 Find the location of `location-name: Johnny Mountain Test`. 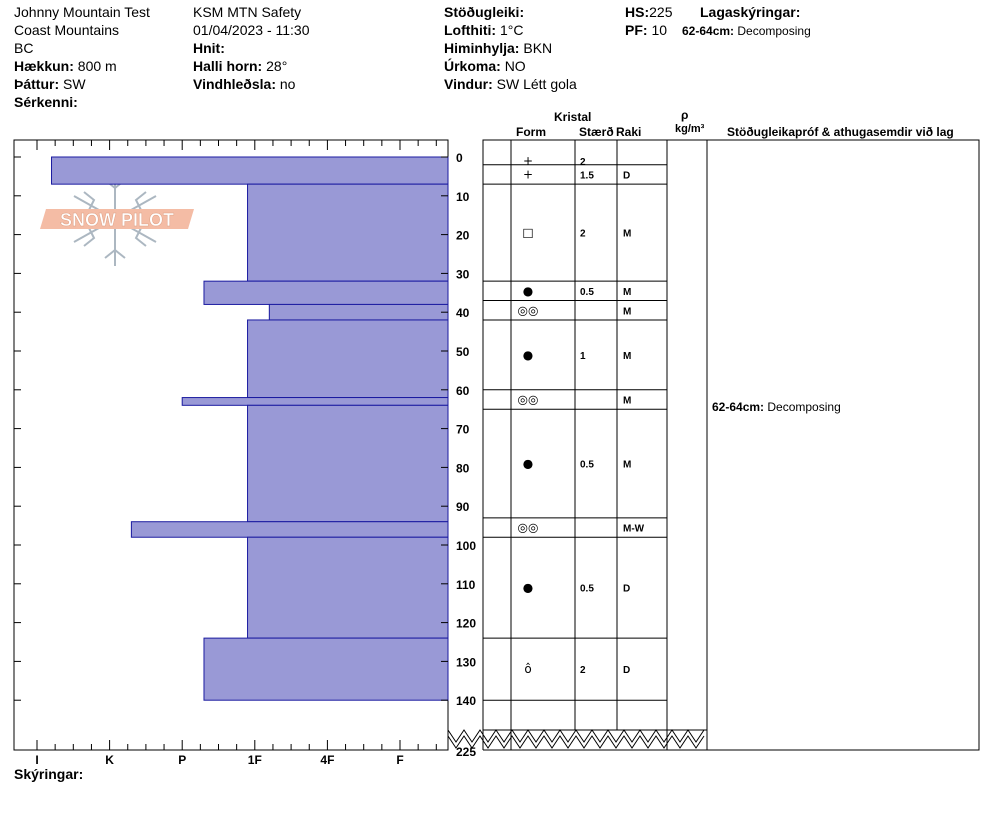

location-name: Johnny Mountain Test is located at coordinates (82, 12).